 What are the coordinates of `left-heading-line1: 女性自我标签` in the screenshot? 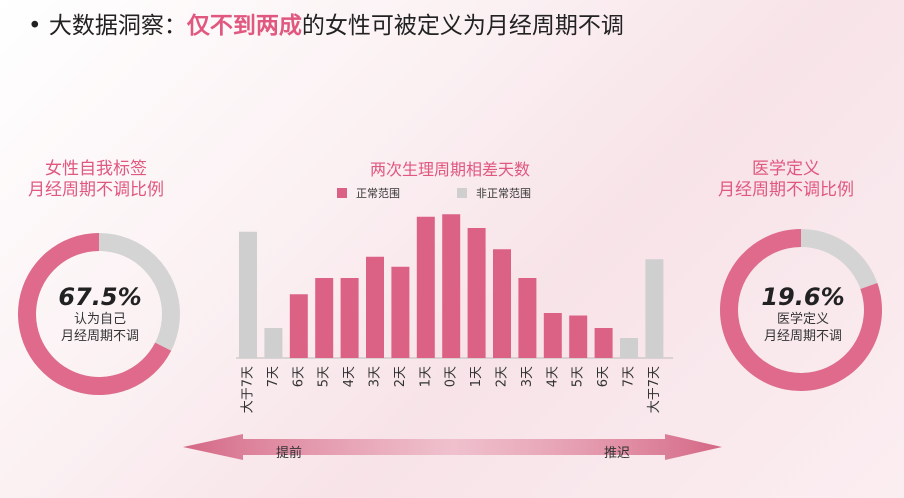 It's located at (96, 169).